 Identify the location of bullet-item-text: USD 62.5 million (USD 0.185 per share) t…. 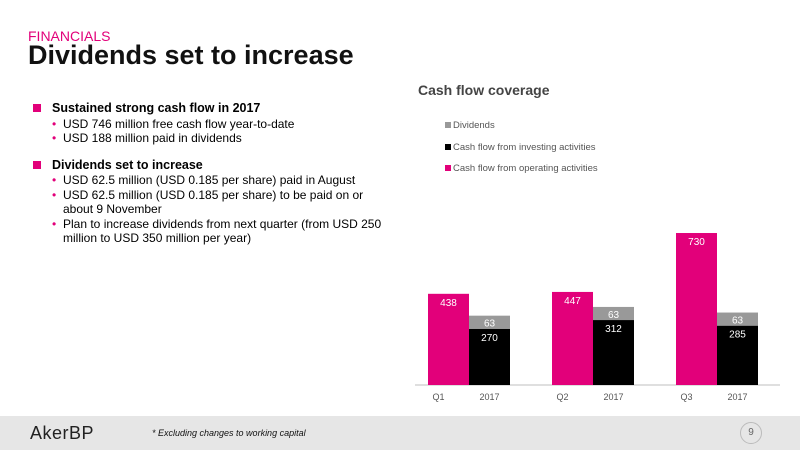
(213, 202).